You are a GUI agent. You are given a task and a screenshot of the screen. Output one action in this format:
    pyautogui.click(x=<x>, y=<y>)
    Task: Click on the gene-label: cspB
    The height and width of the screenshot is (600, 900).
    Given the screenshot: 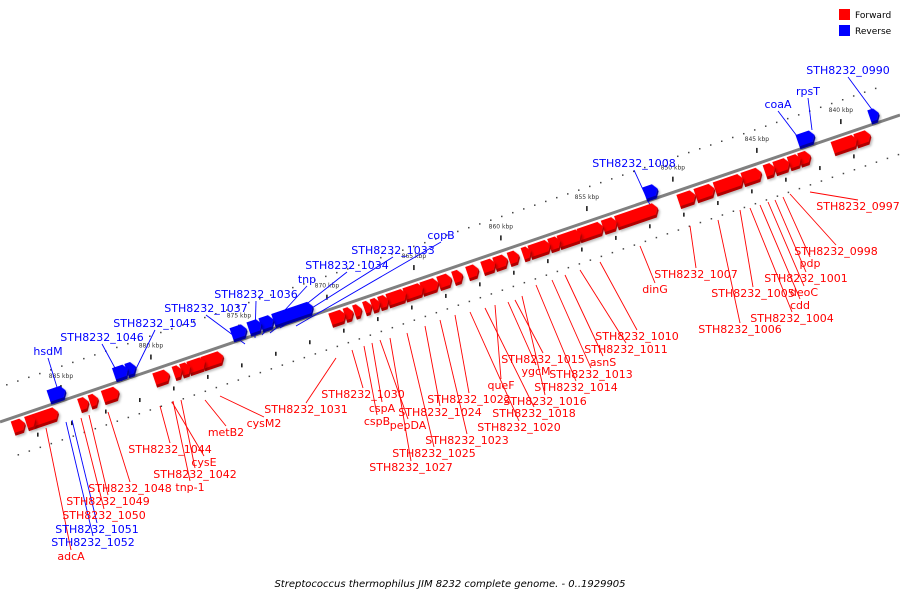 What is the action you would take?
    pyautogui.click(x=377, y=421)
    